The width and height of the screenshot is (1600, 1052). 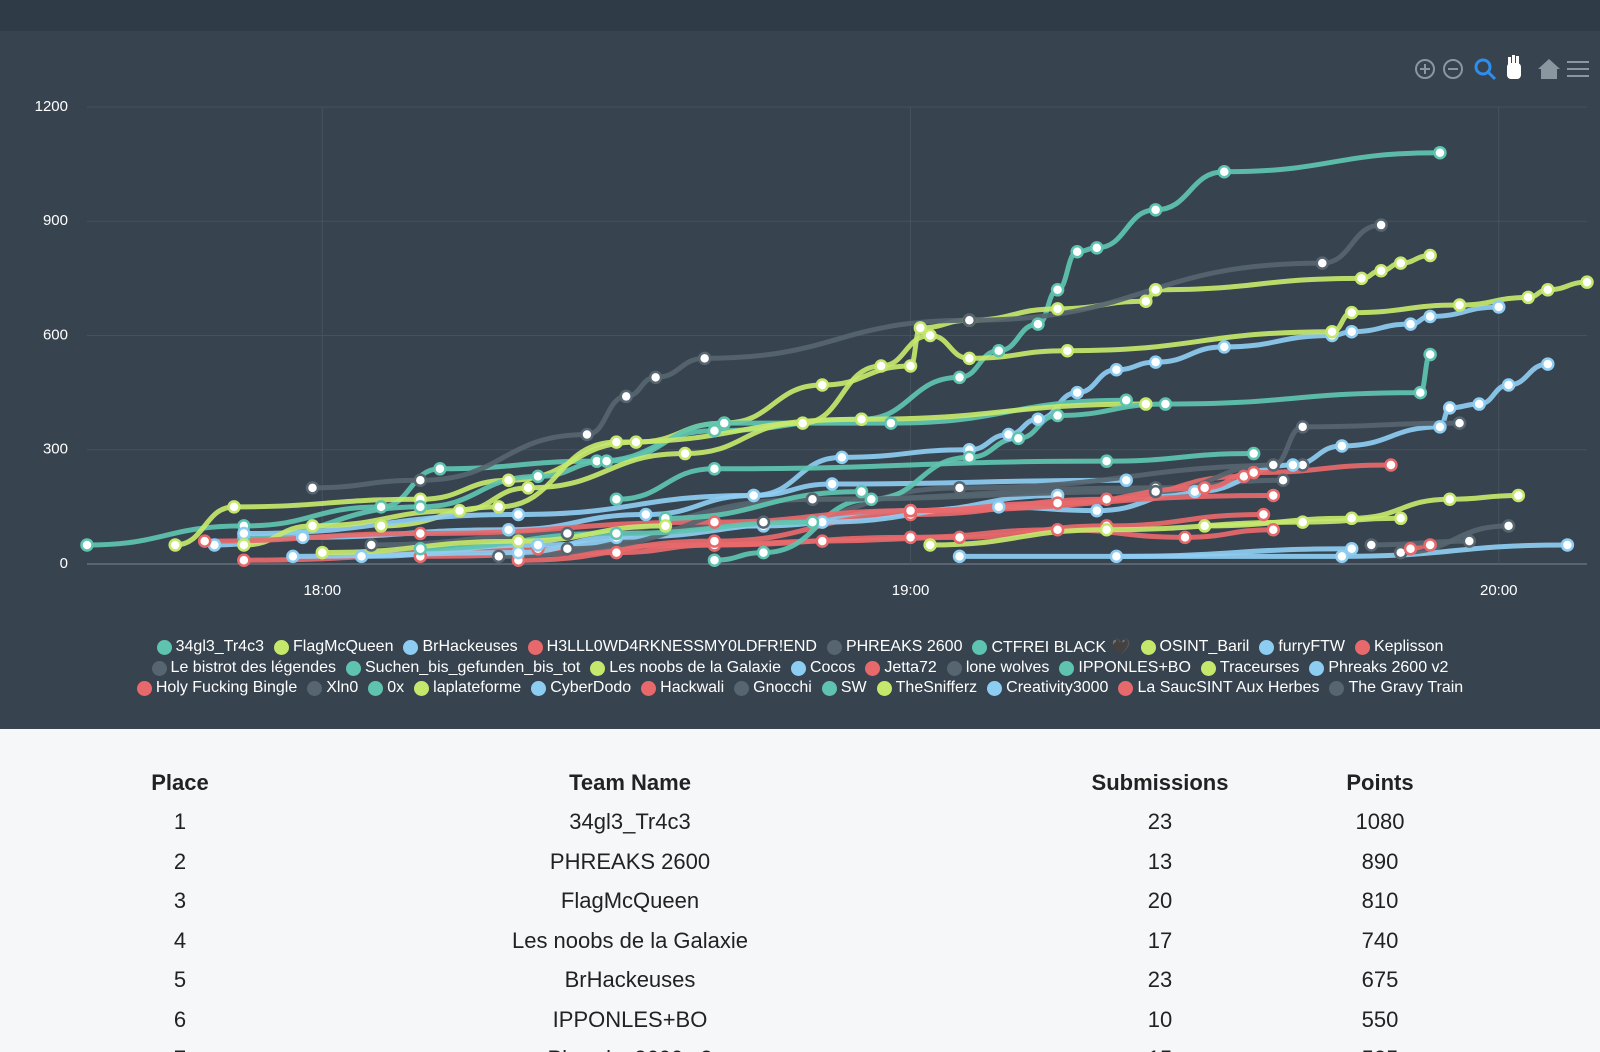 I want to click on legend-item: furryFTW, so click(x=1302, y=647).